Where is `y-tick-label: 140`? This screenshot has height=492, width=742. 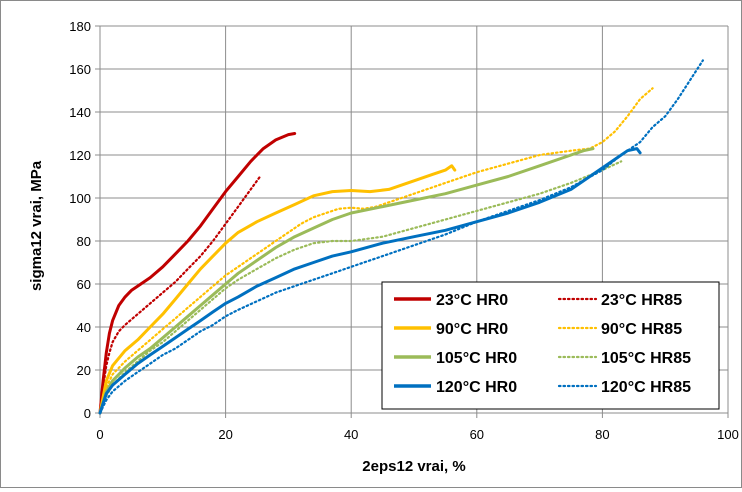
y-tick-label: 140 is located at coordinates (80, 112).